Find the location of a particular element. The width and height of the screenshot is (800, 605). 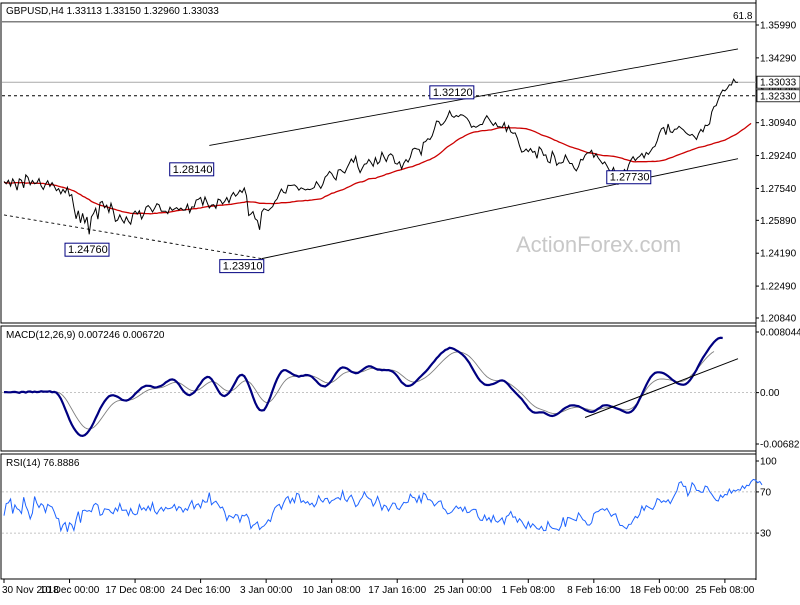

rsi-panel-header: RSI(14) 76.8886 is located at coordinates (43, 463).